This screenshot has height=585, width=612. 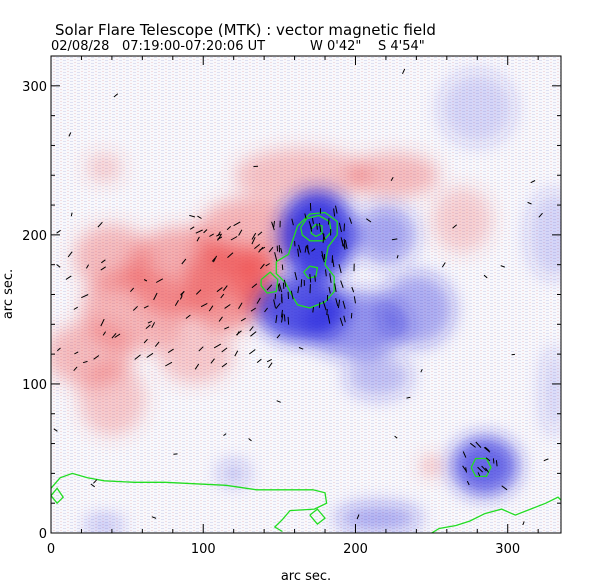 What do you see at coordinates (43, 534) in the screenshot?
I see `y-tick-label: 0` at bounding box center [43, 534].